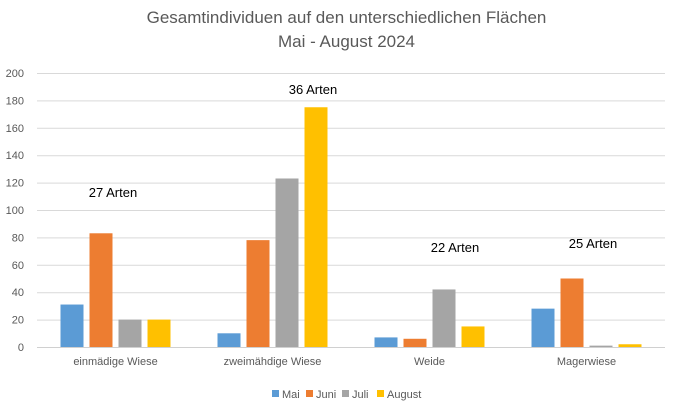 The width and height of the screenshot is (693, 410). What do you see at coordinates (21, 348) in the screenshot?
I see `y-tick-label: 0` at bounding box center [21, 348].